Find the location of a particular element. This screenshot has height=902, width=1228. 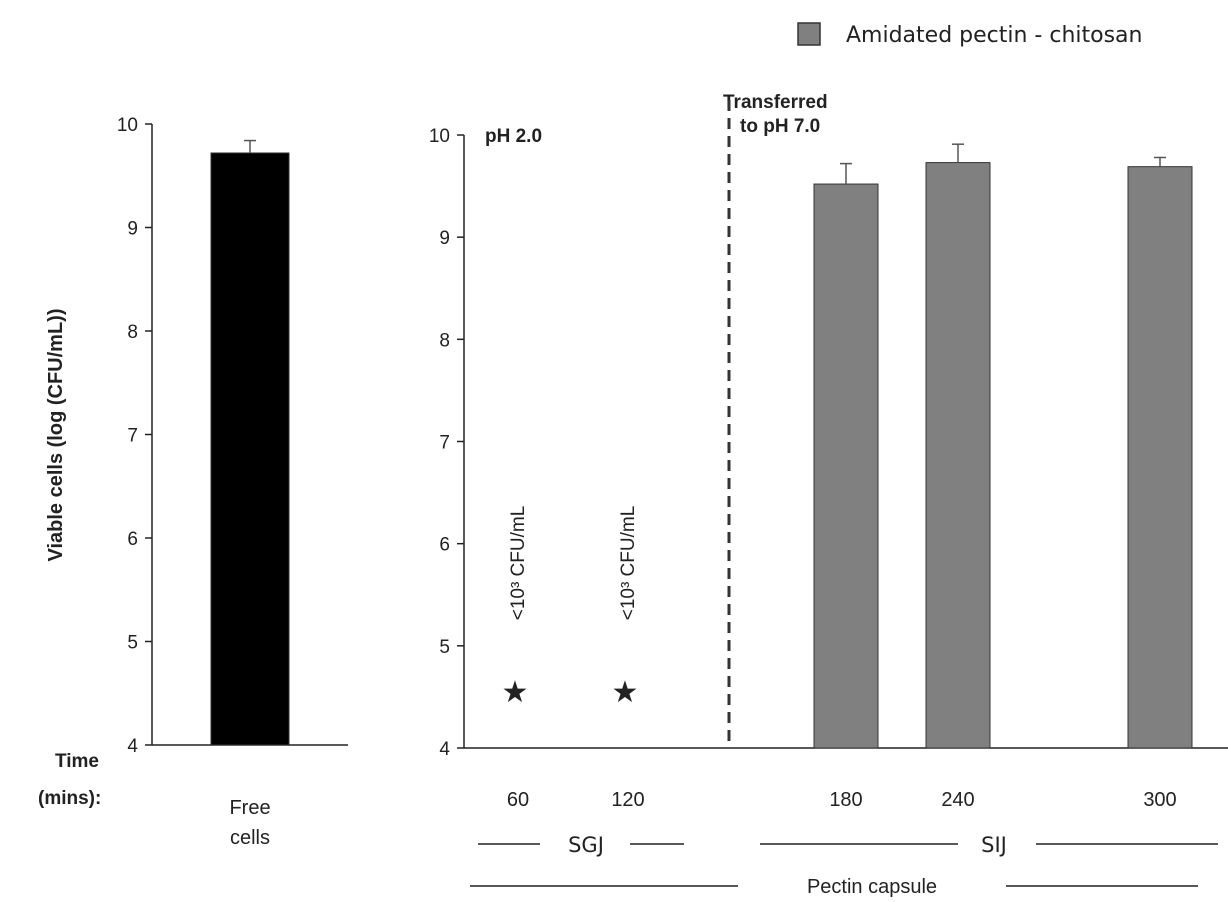

capsule-group: Pectin capsule is located at coordinates (834, 887).